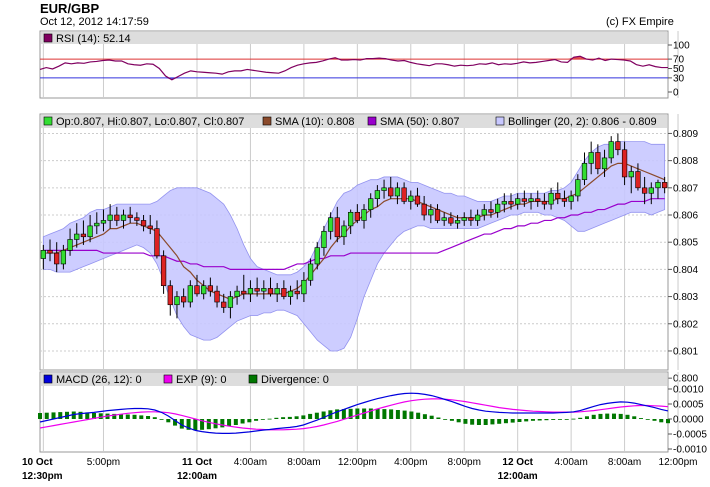 The height and width of the screenshot is (487, 710). What do you see at coordinates (99, 380) in the screenshot?
I see `legend-macd: MACD (26, 12): 0` at bounding box center [99, 380].